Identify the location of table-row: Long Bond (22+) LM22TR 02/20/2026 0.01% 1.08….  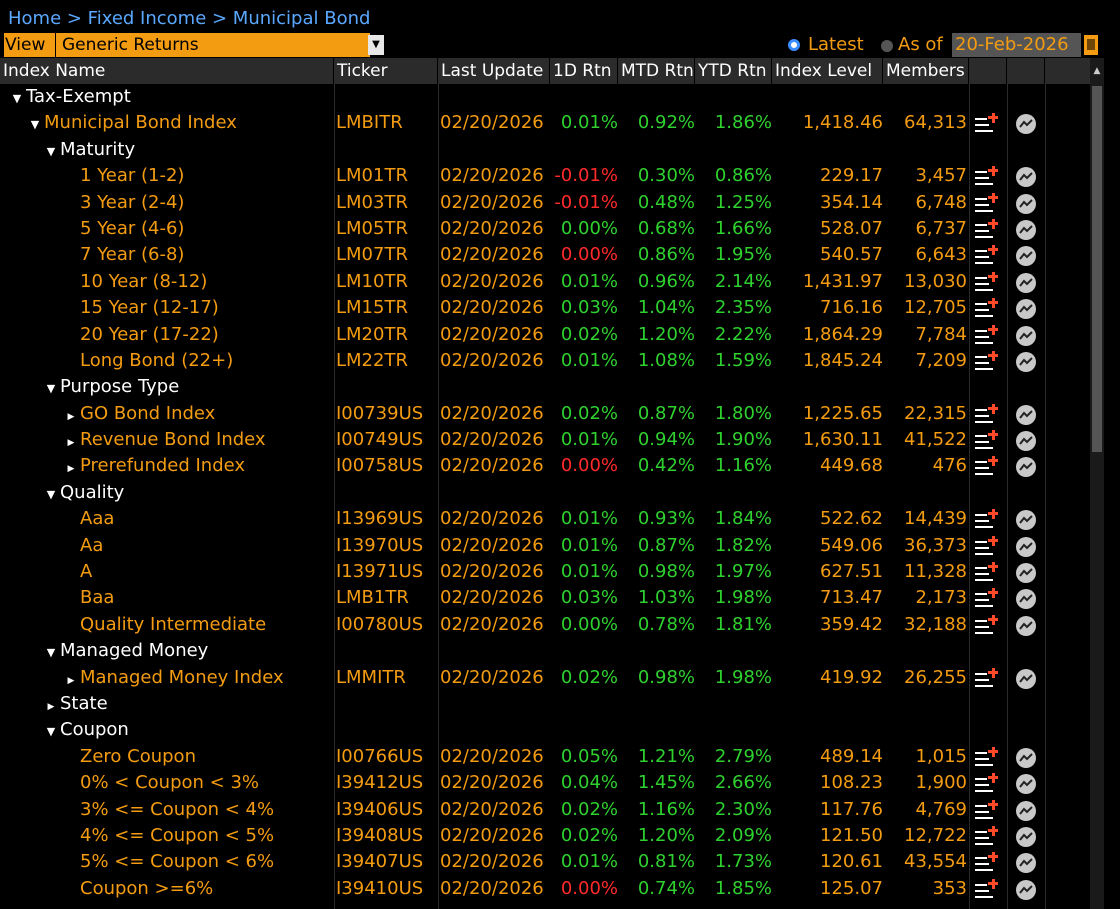
(545, 361).